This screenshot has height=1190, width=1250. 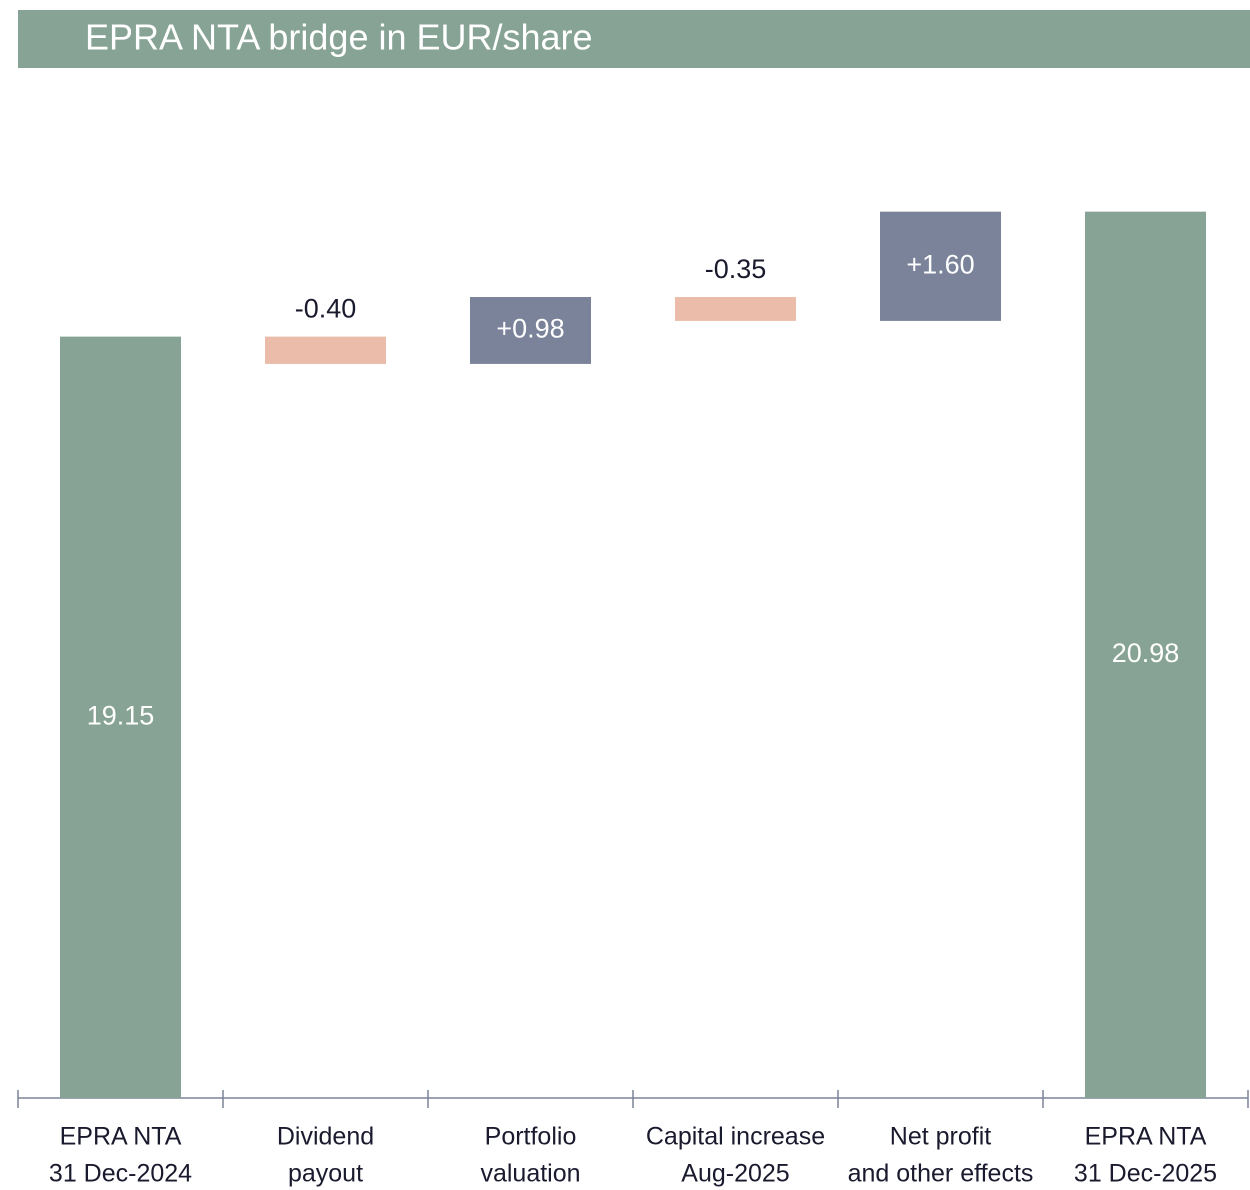 What do you see at coordinates (736, 269) in the screenshot?
I see `value-label: -0.35` at bounding box center [736, 269].